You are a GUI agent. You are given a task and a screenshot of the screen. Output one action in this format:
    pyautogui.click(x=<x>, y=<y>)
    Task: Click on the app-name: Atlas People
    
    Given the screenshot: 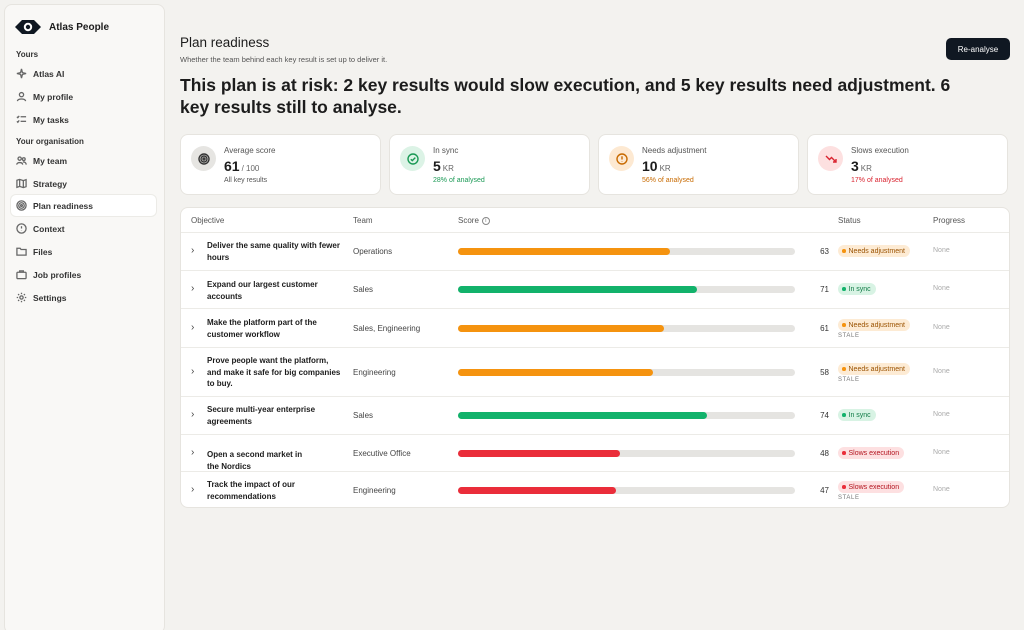 What is the action you would take?
    pyautogui.click(x=79, y=27)
    